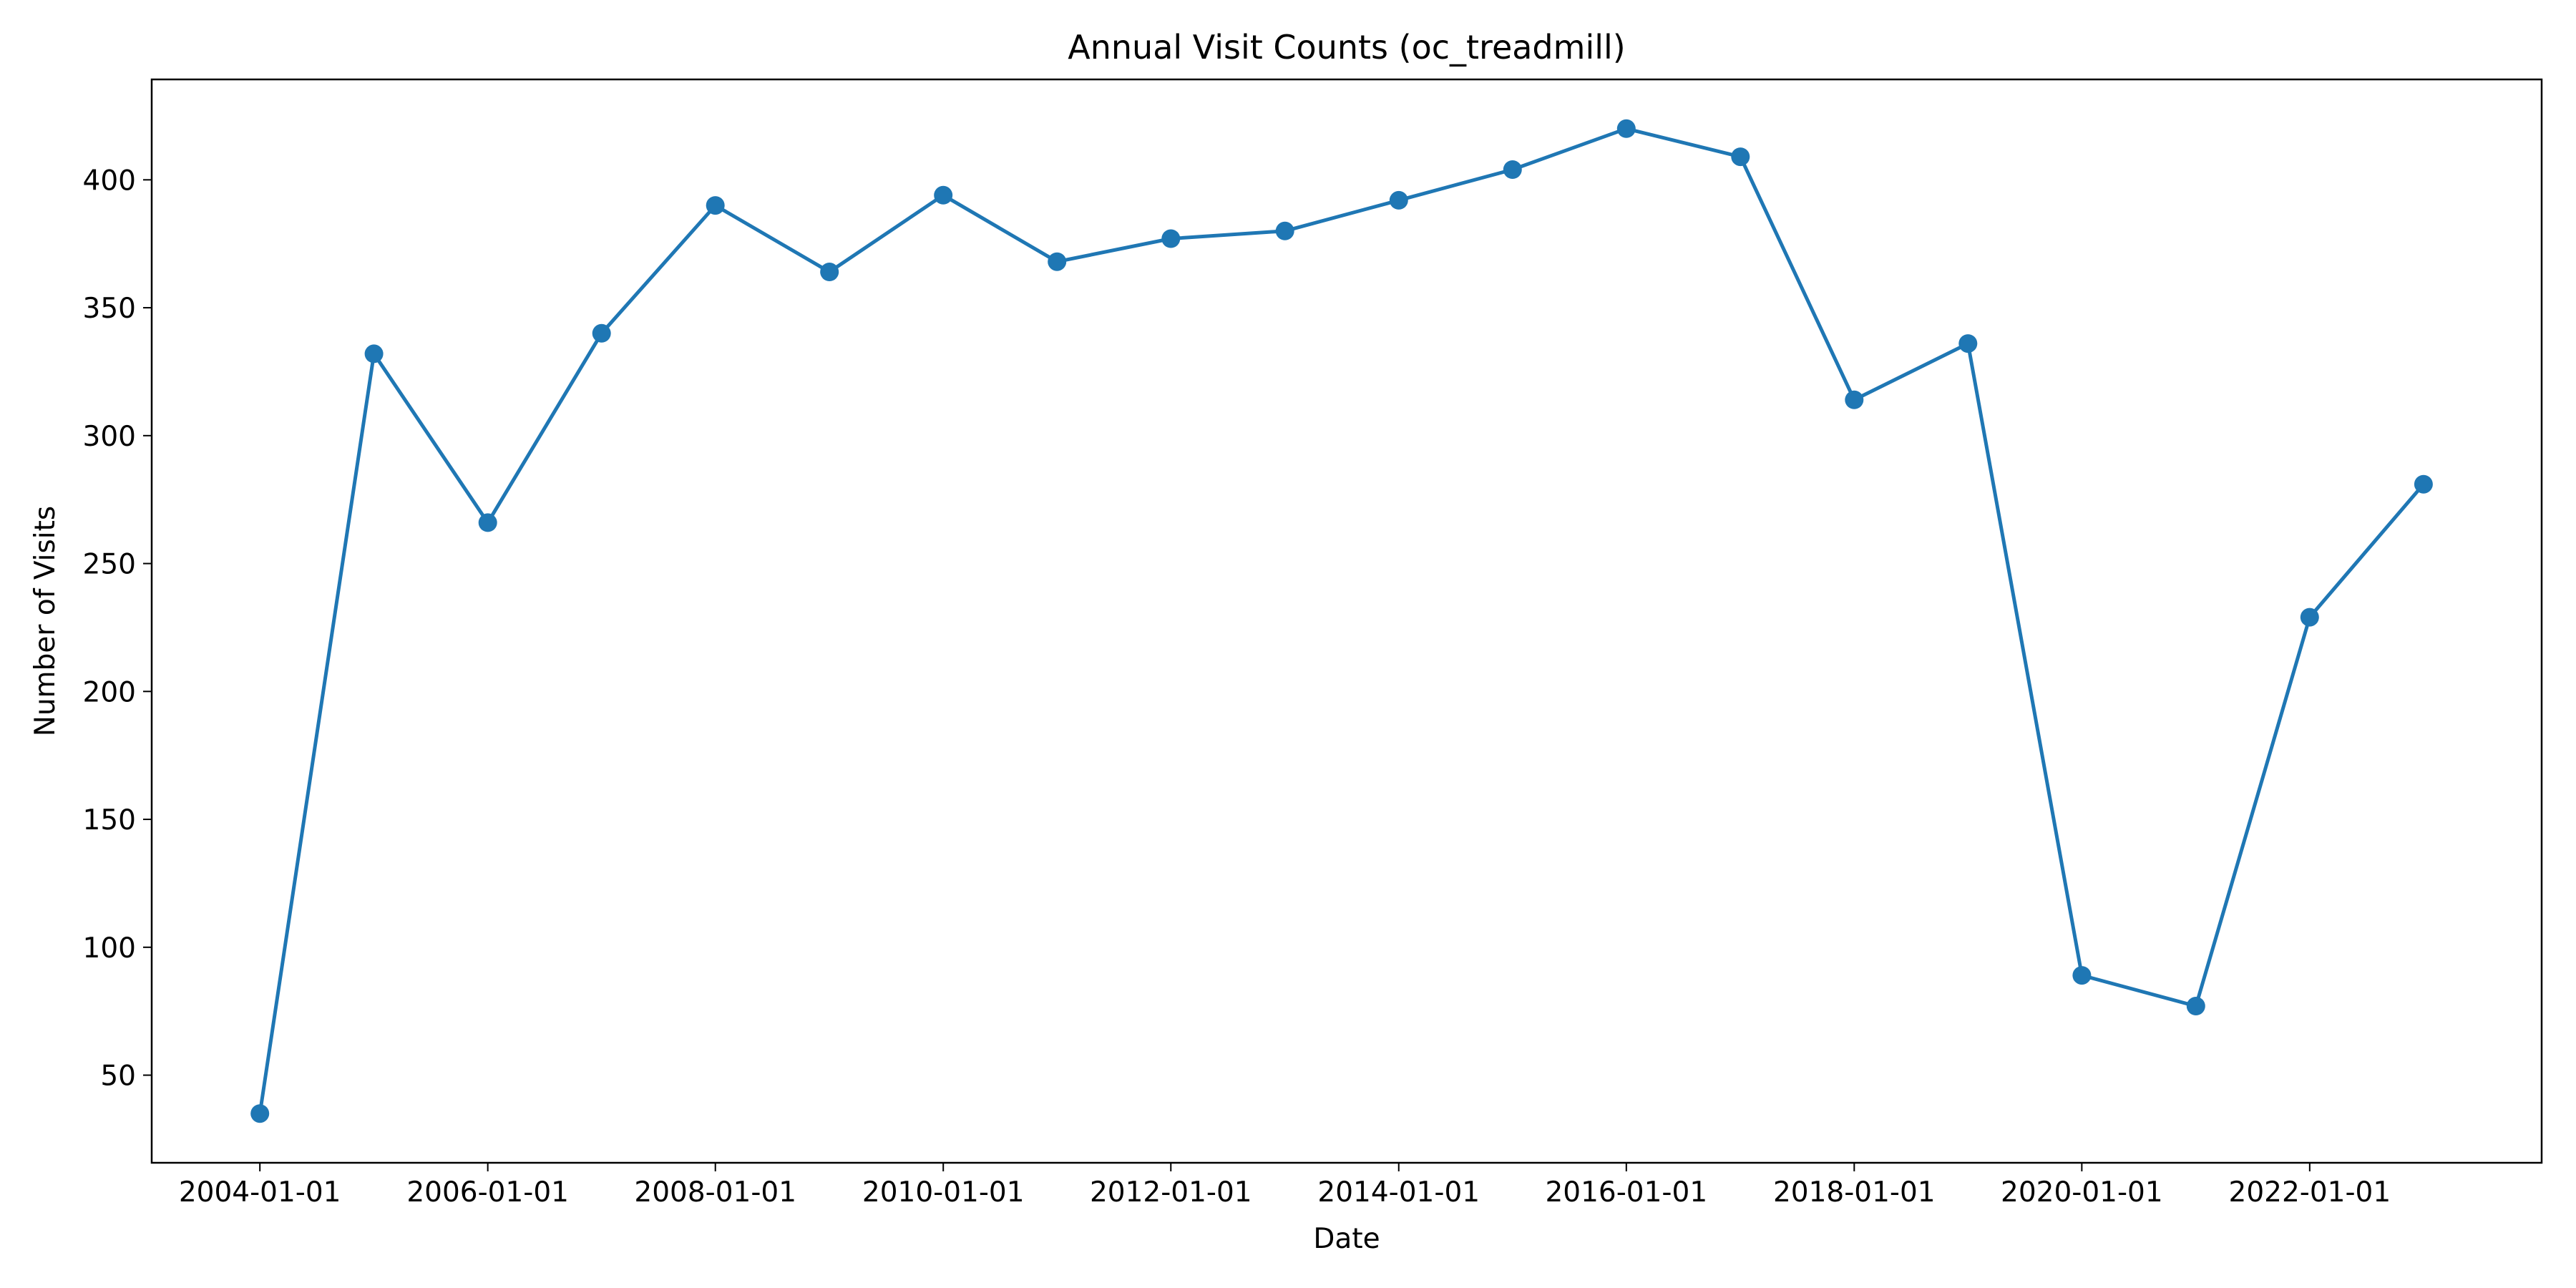  I want to click on x-tick-label: 2008-01-01, so click(715, 1192).